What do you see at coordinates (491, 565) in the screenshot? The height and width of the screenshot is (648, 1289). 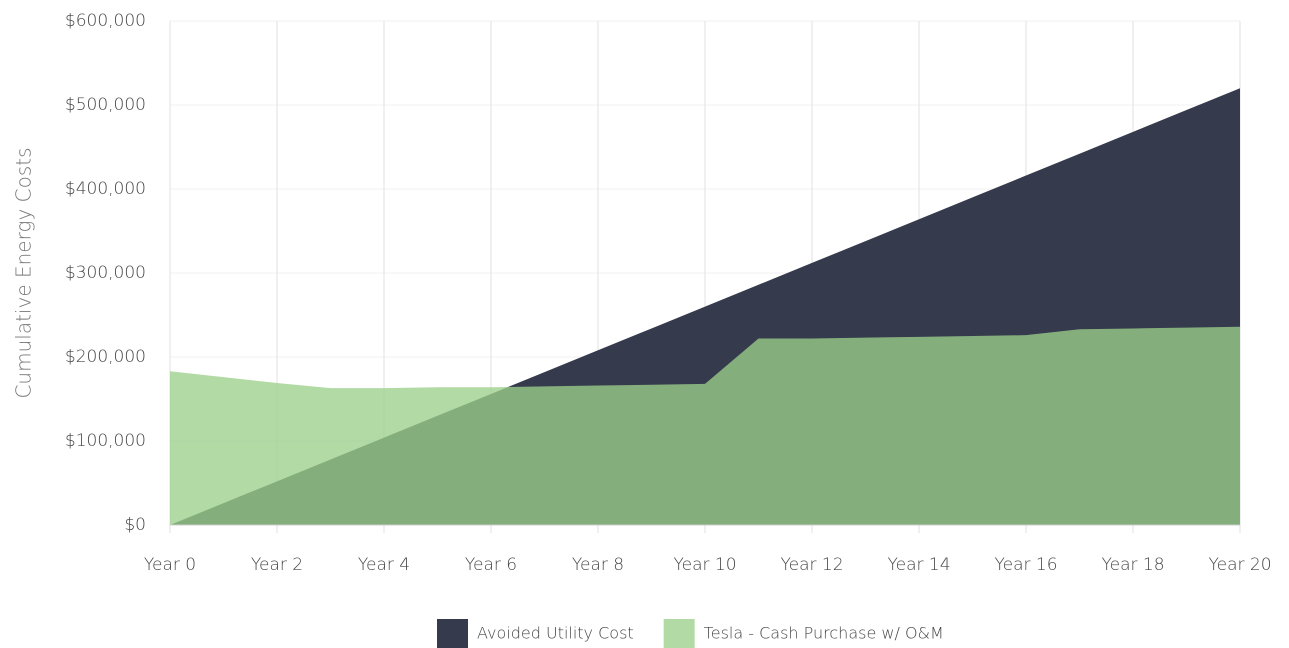 I see `x-tick-label: Year 6` at bounding box center [491, 565].